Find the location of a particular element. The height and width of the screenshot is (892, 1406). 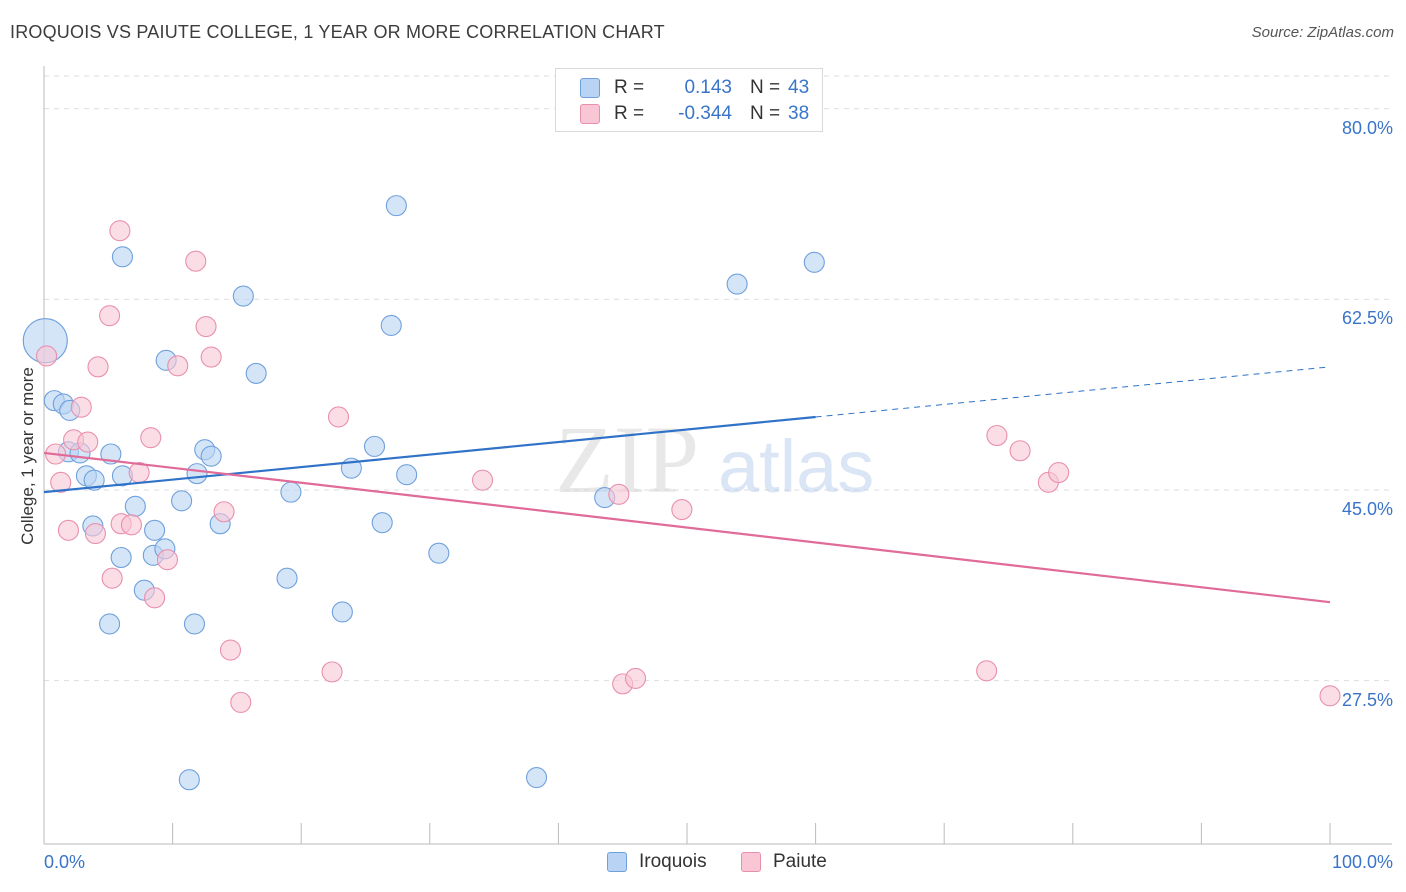

y-tick-label: 62.5% is located at coordinates (1367, 318).